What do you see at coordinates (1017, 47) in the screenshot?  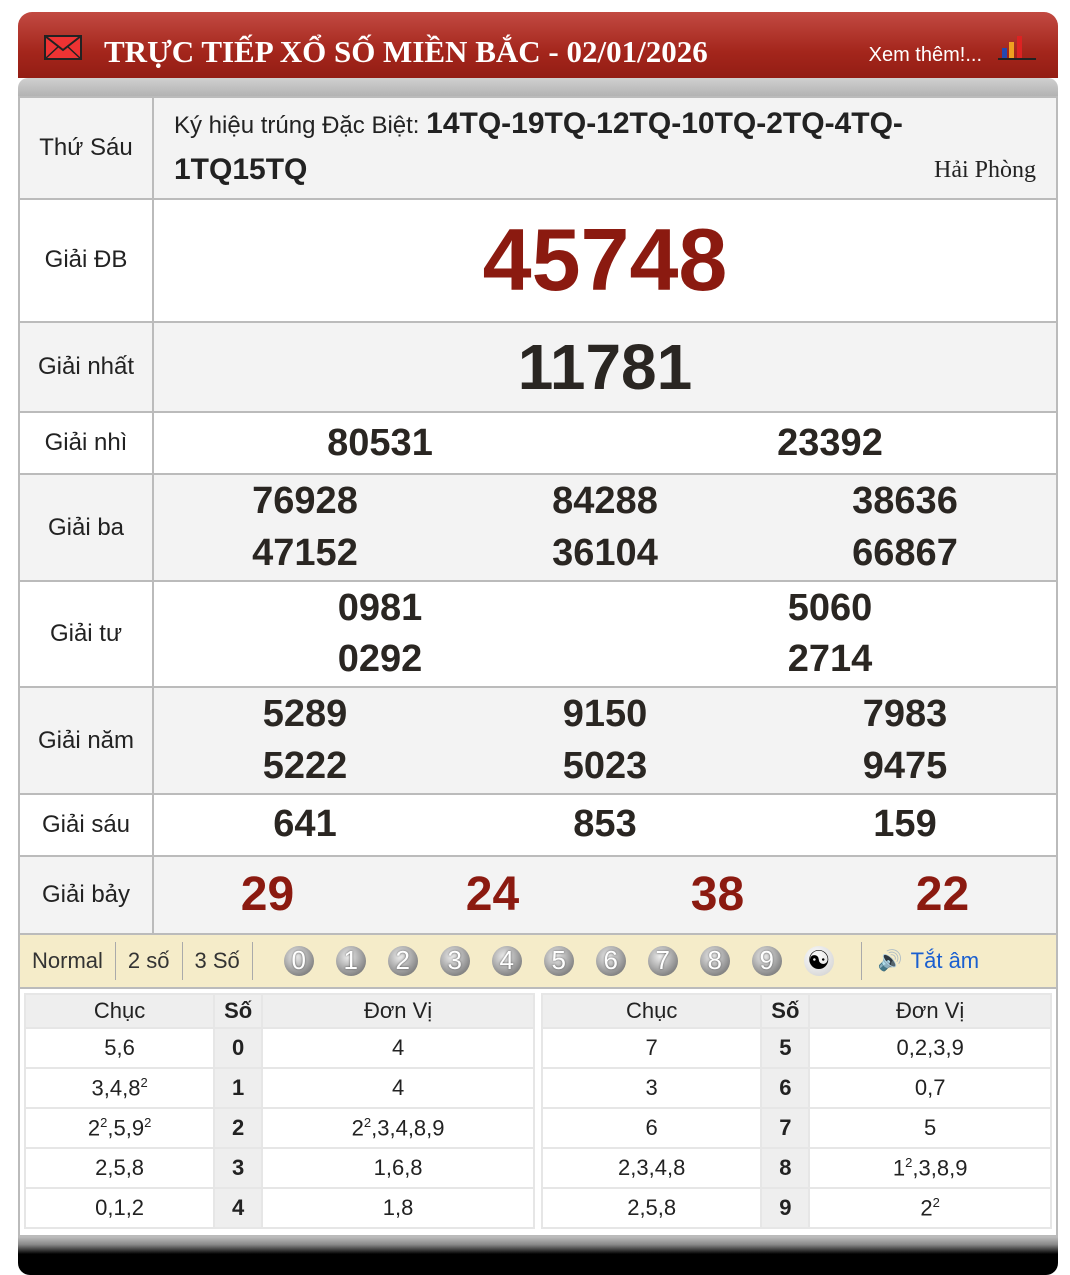 I see `bar-chart-icon` at bounding box center [1017, 47].